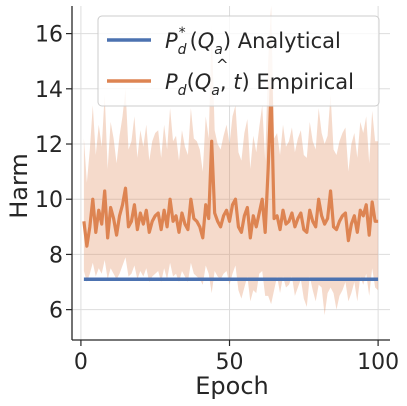 The width and height of the screenshot is (407, 406). What do you see at coordinates (253, 41) in the screenshot?
I see `legend-label-analytical: Pd* (Qa) Analytical` at bounding box center [253, 41].